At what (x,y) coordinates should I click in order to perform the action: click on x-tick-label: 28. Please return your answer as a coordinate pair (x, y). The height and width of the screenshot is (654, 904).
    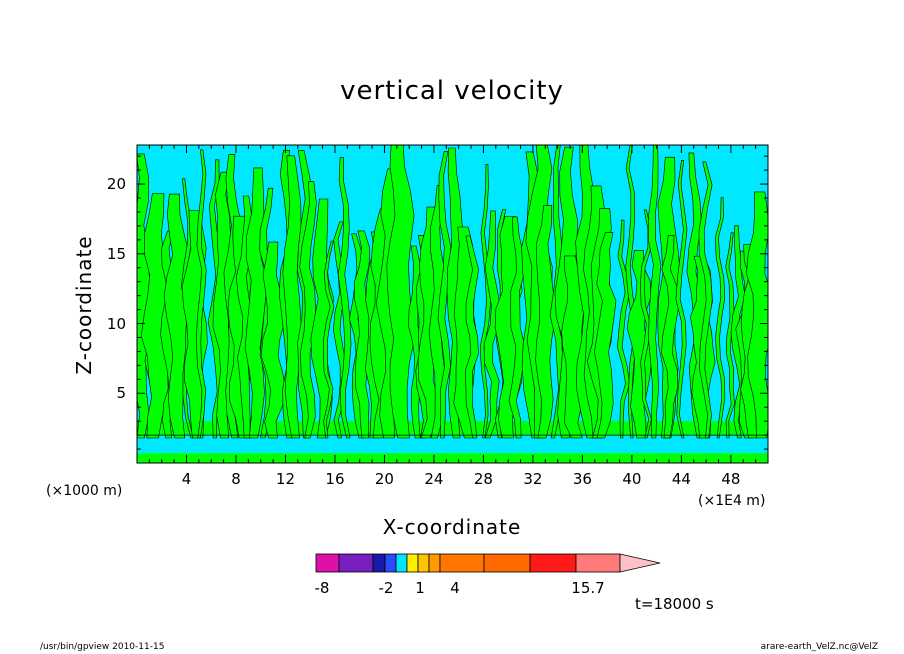
    Looking at the image, I should click on (483, 479).